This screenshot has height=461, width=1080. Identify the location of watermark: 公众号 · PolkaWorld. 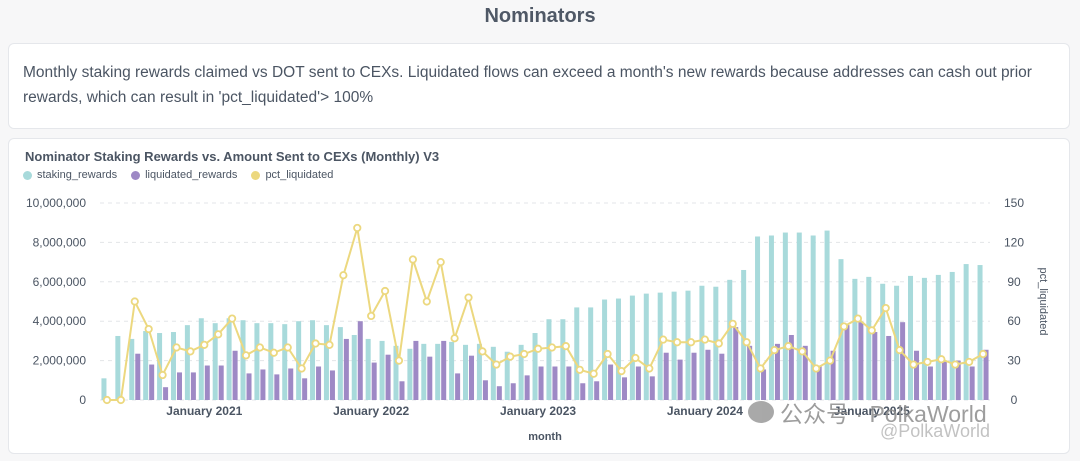
(867, 412).